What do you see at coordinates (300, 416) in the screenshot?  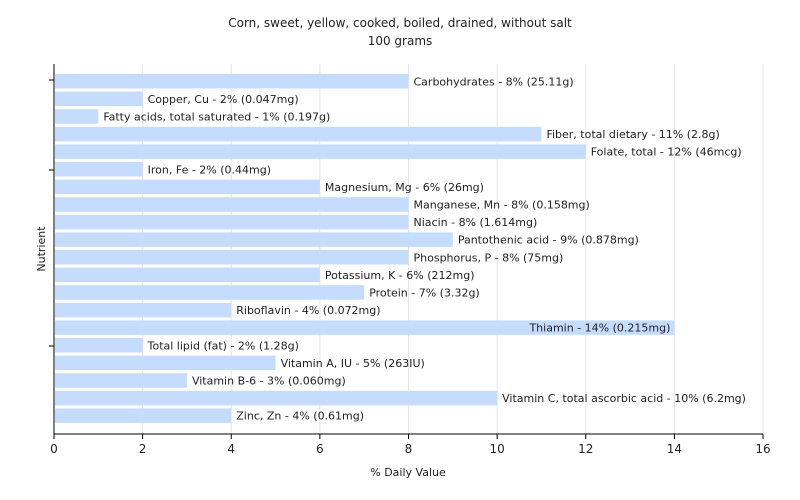 I see `bar-label: Zinc, Zn - 4% (0.61mg)` at bounding box center [300, 416].